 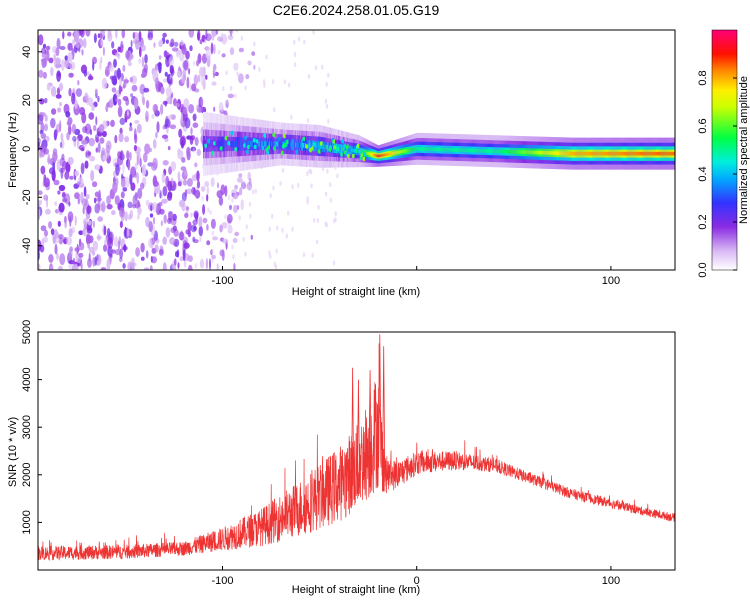 I want to click on snr-peak, so click(x=370, y=422).